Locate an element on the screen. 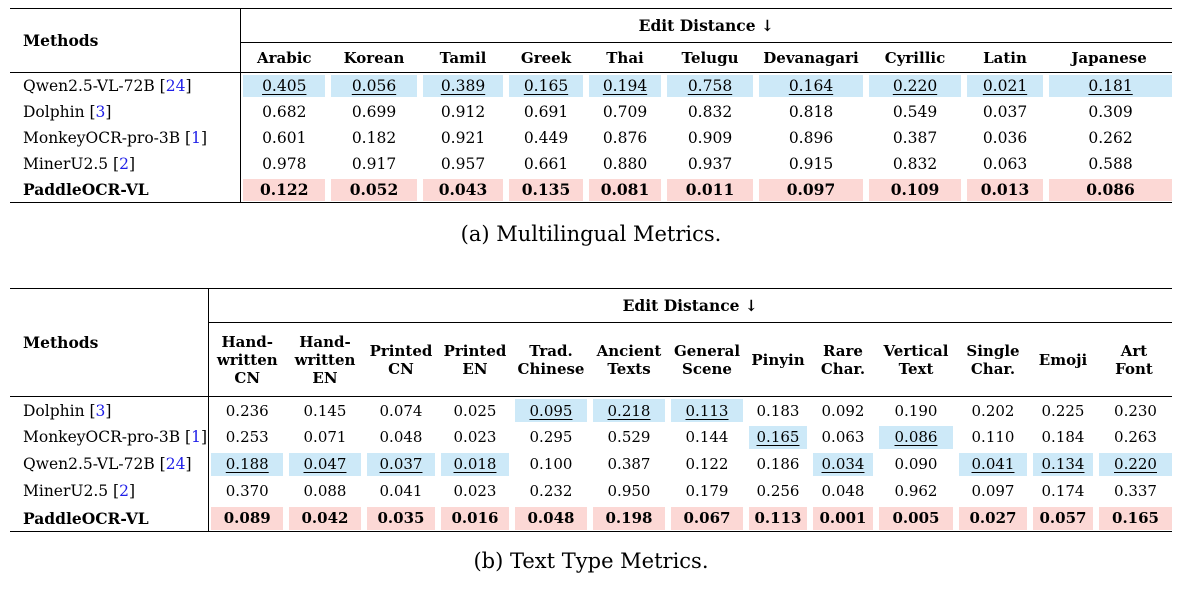  value-cell: 0.048 is located at coordinates (843, 491).